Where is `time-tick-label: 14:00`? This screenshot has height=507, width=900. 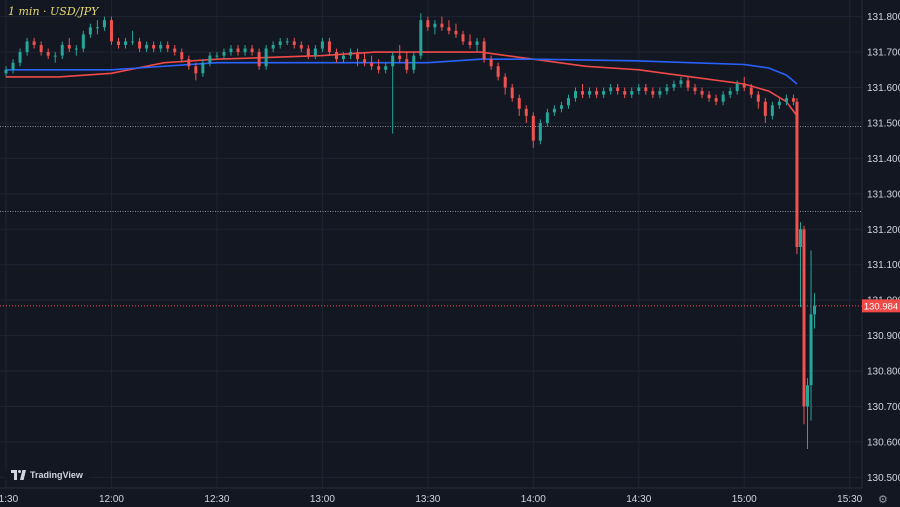 time-tick-label: 14:00 is located at coordinates (533, 499).